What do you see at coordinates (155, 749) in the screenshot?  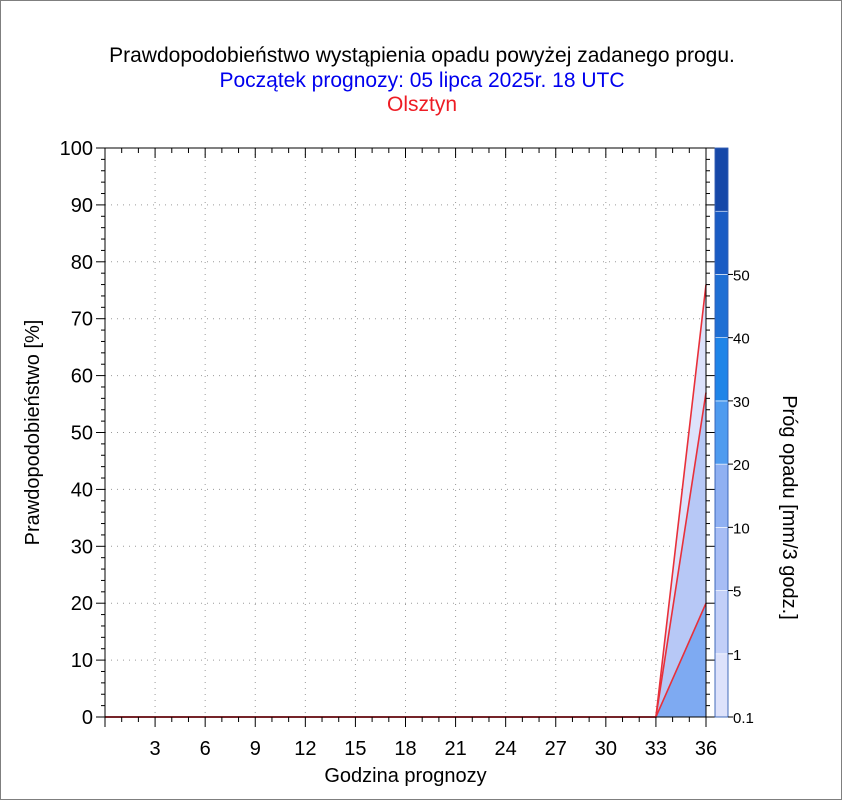 I see `x-tick-label: 3` at bounding box center [155, 749].